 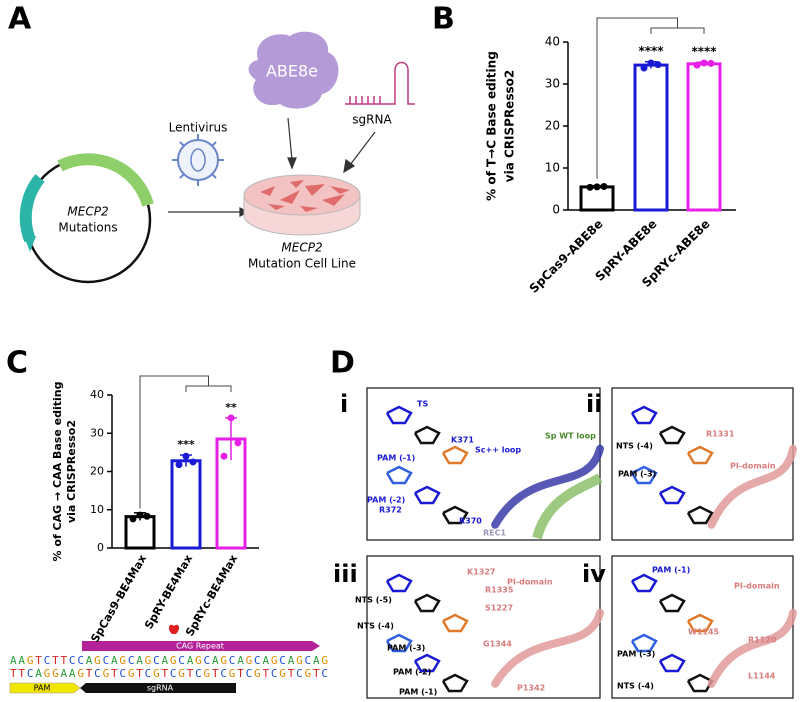 I want to click on panel-label: C, so click(x=17, y=363).